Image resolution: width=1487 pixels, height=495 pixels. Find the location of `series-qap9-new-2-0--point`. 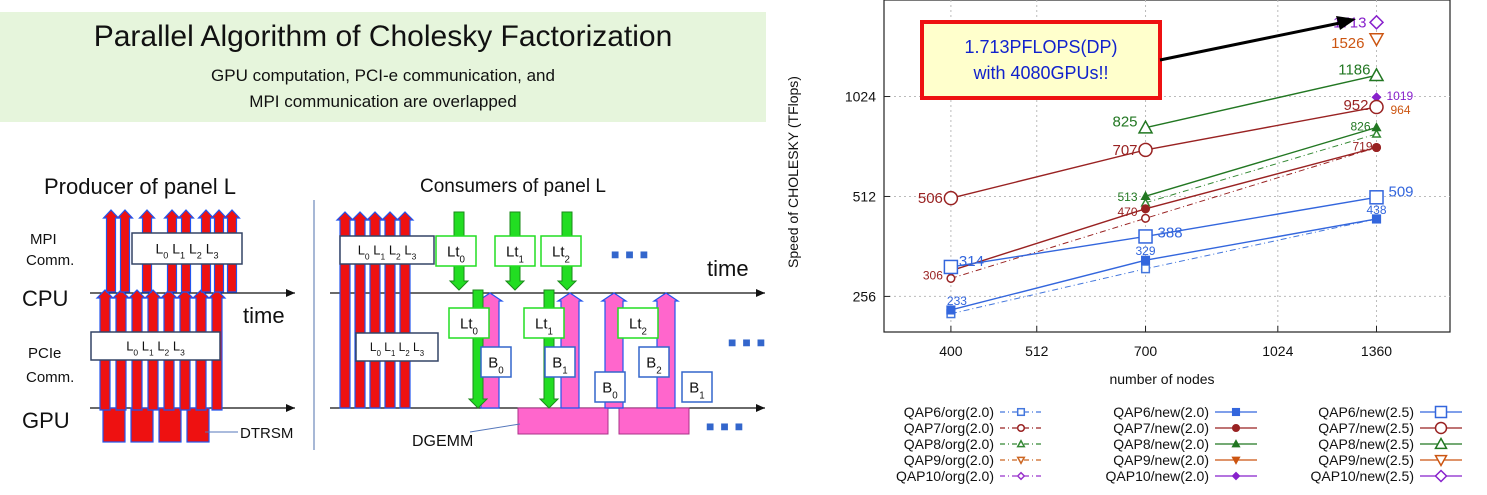

series-qap9-new-2-0--point is located at coordinates (1376, 106).